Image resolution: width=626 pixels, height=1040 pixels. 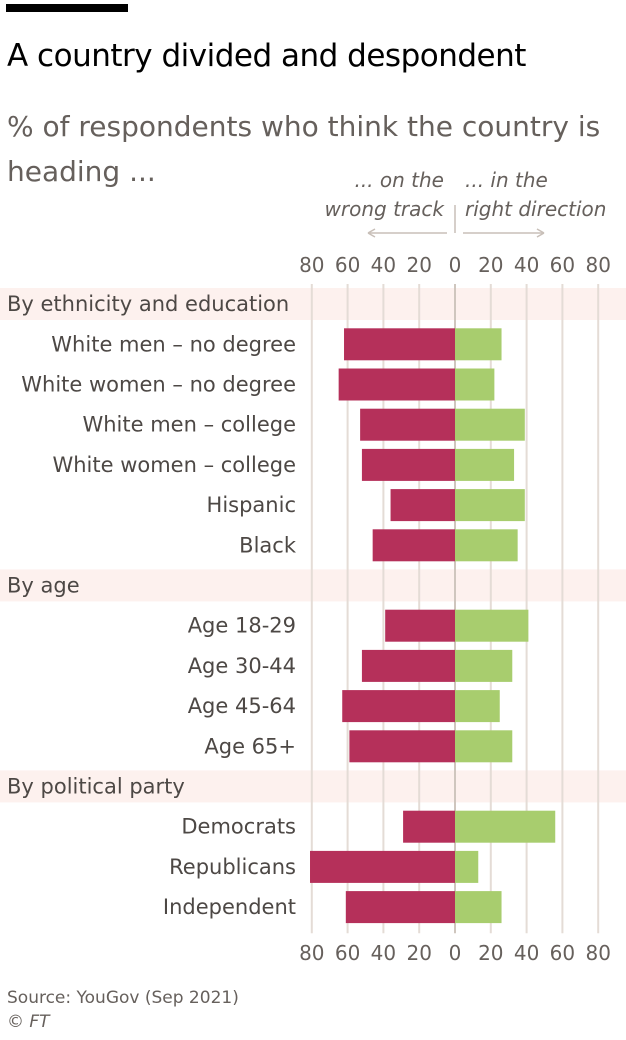 I want to click on row-label: Age 30-44, so click(x=242, y=666).